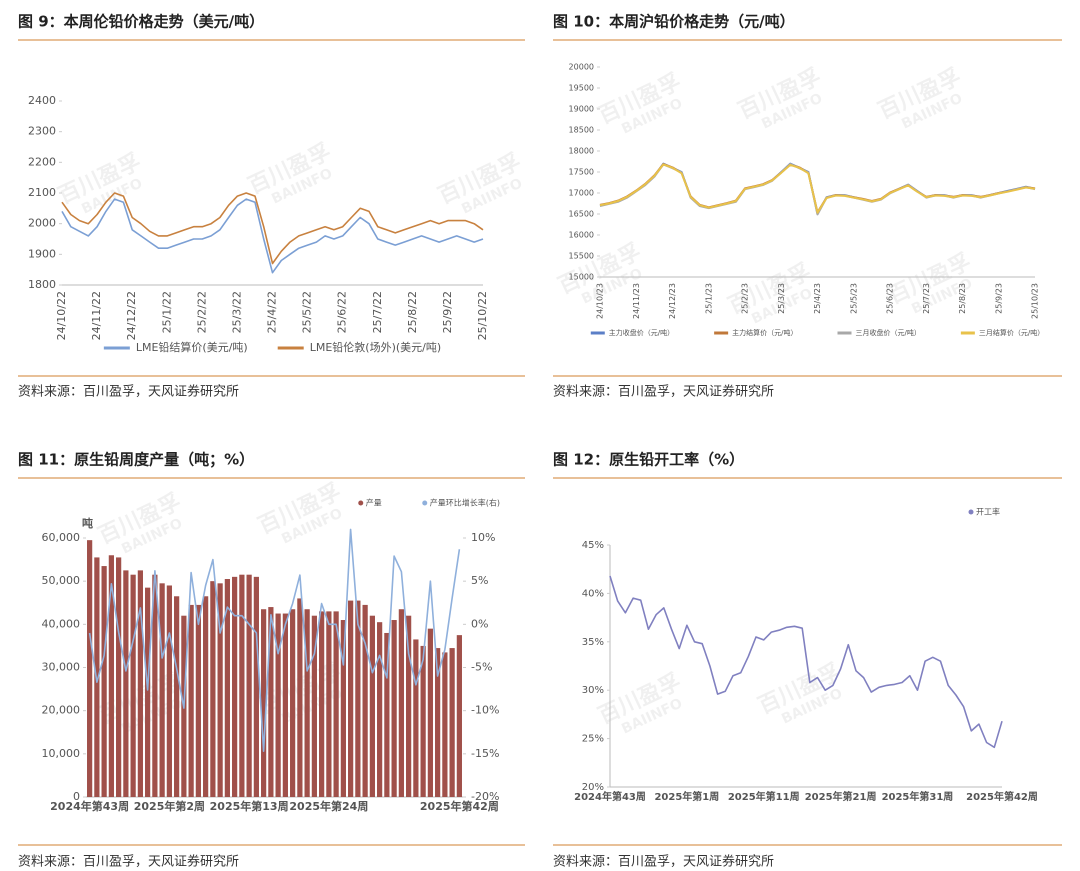  I want to click on y-tick-label: 1800, so click(42, 284).